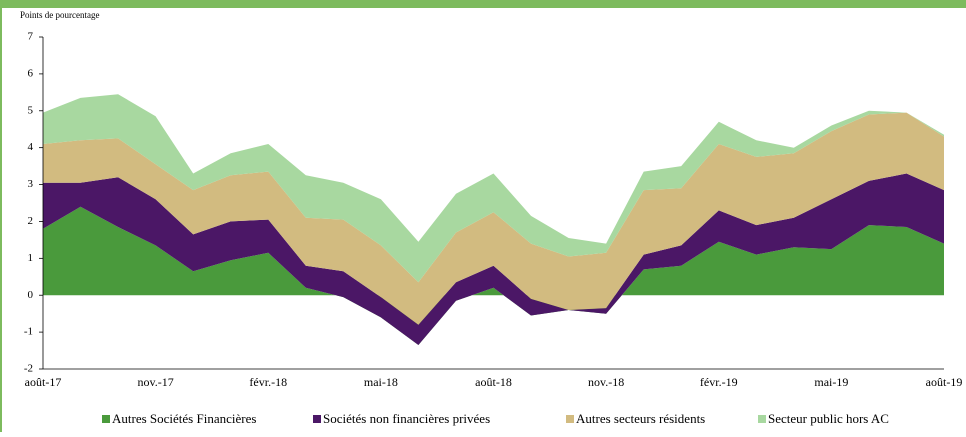 Image resolution: width=966 pixels, height=437 pixels. What do you see at coordinates (184, 418) in the screenshot?
I see `legend-label: Autres Sociétés Financières` at bounding box center [184, 418].